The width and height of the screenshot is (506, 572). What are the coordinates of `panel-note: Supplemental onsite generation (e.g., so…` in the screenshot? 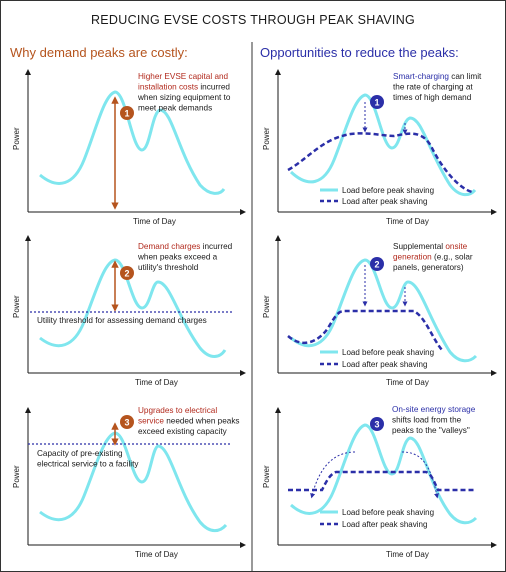 It's located at (434, 257).